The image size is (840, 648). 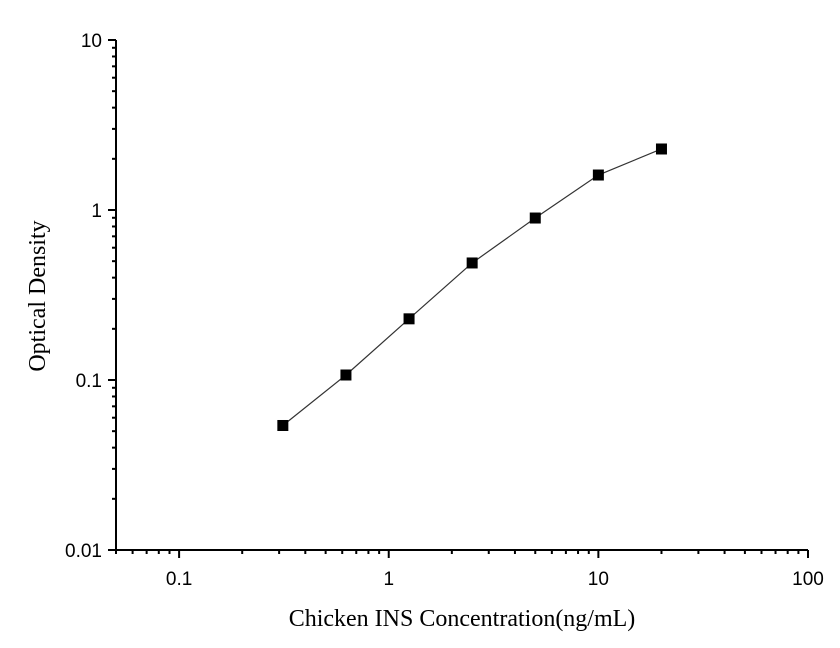 What do you see at coordinates (808, 579) in the screenshot?
I see `x-tick-label: 100` at bounding box center [808, 579].